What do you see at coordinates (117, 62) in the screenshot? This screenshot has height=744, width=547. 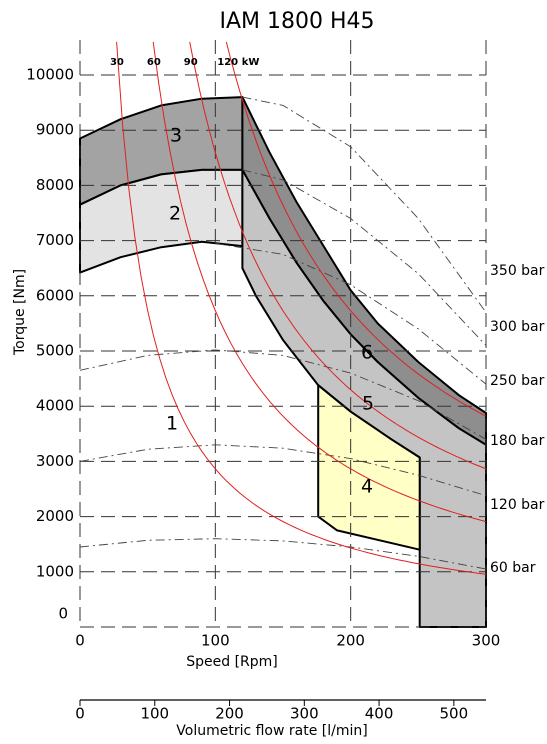 I see `power-label: 30` at bounding box center [117, 62].